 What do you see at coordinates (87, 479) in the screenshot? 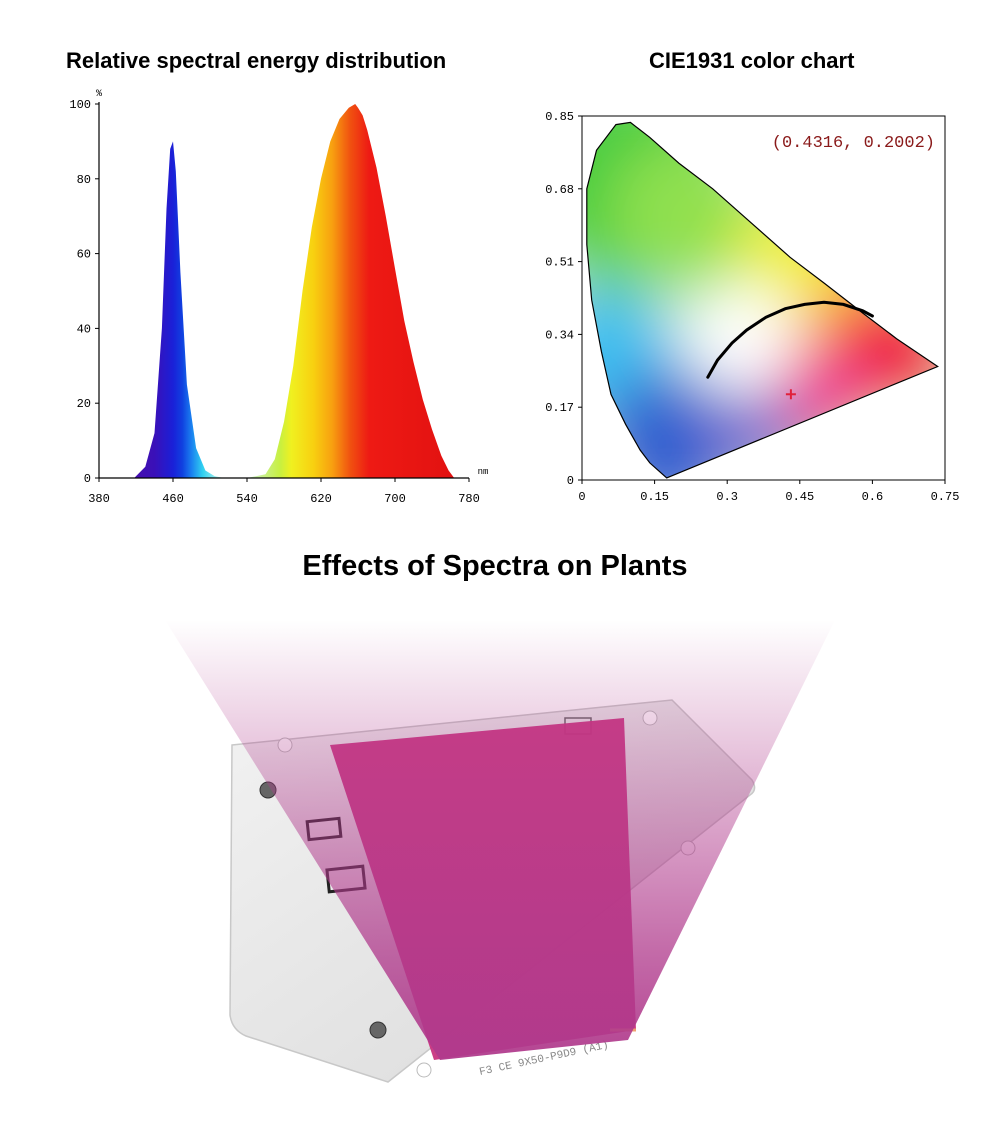
I see `y-tick-label: 0` at bounding box center [87, 479].